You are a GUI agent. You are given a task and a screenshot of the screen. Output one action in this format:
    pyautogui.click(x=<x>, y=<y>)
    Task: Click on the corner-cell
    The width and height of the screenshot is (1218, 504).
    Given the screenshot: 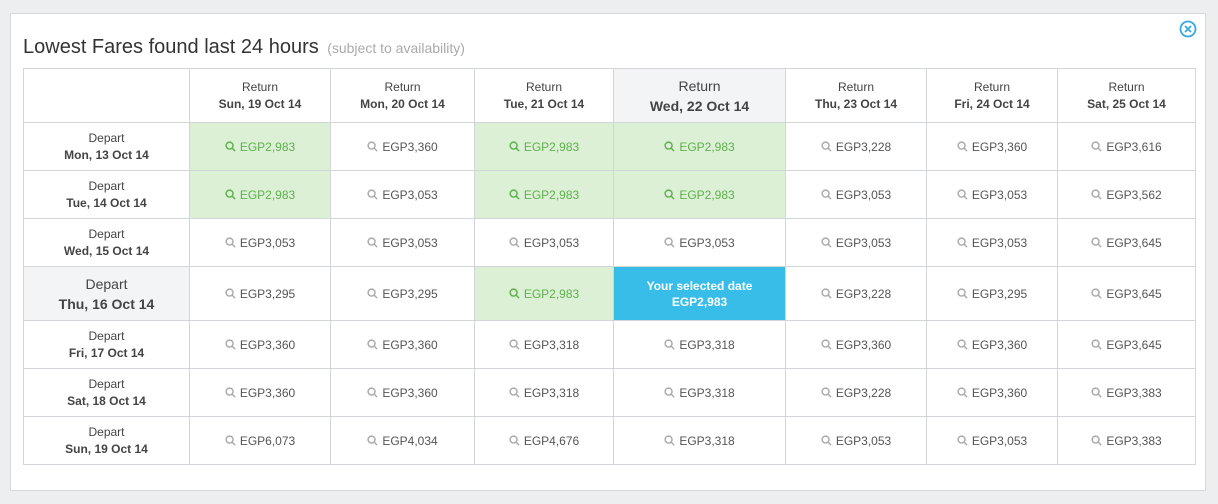 What is the action you would take?
    pyautogui.click(x=106, y=95)
    